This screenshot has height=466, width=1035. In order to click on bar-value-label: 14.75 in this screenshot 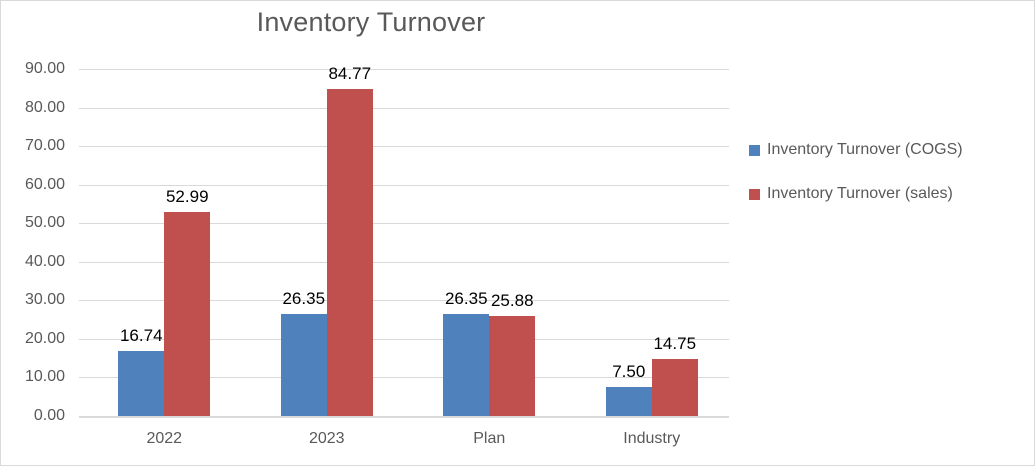, I will do `click(675, 344)`.